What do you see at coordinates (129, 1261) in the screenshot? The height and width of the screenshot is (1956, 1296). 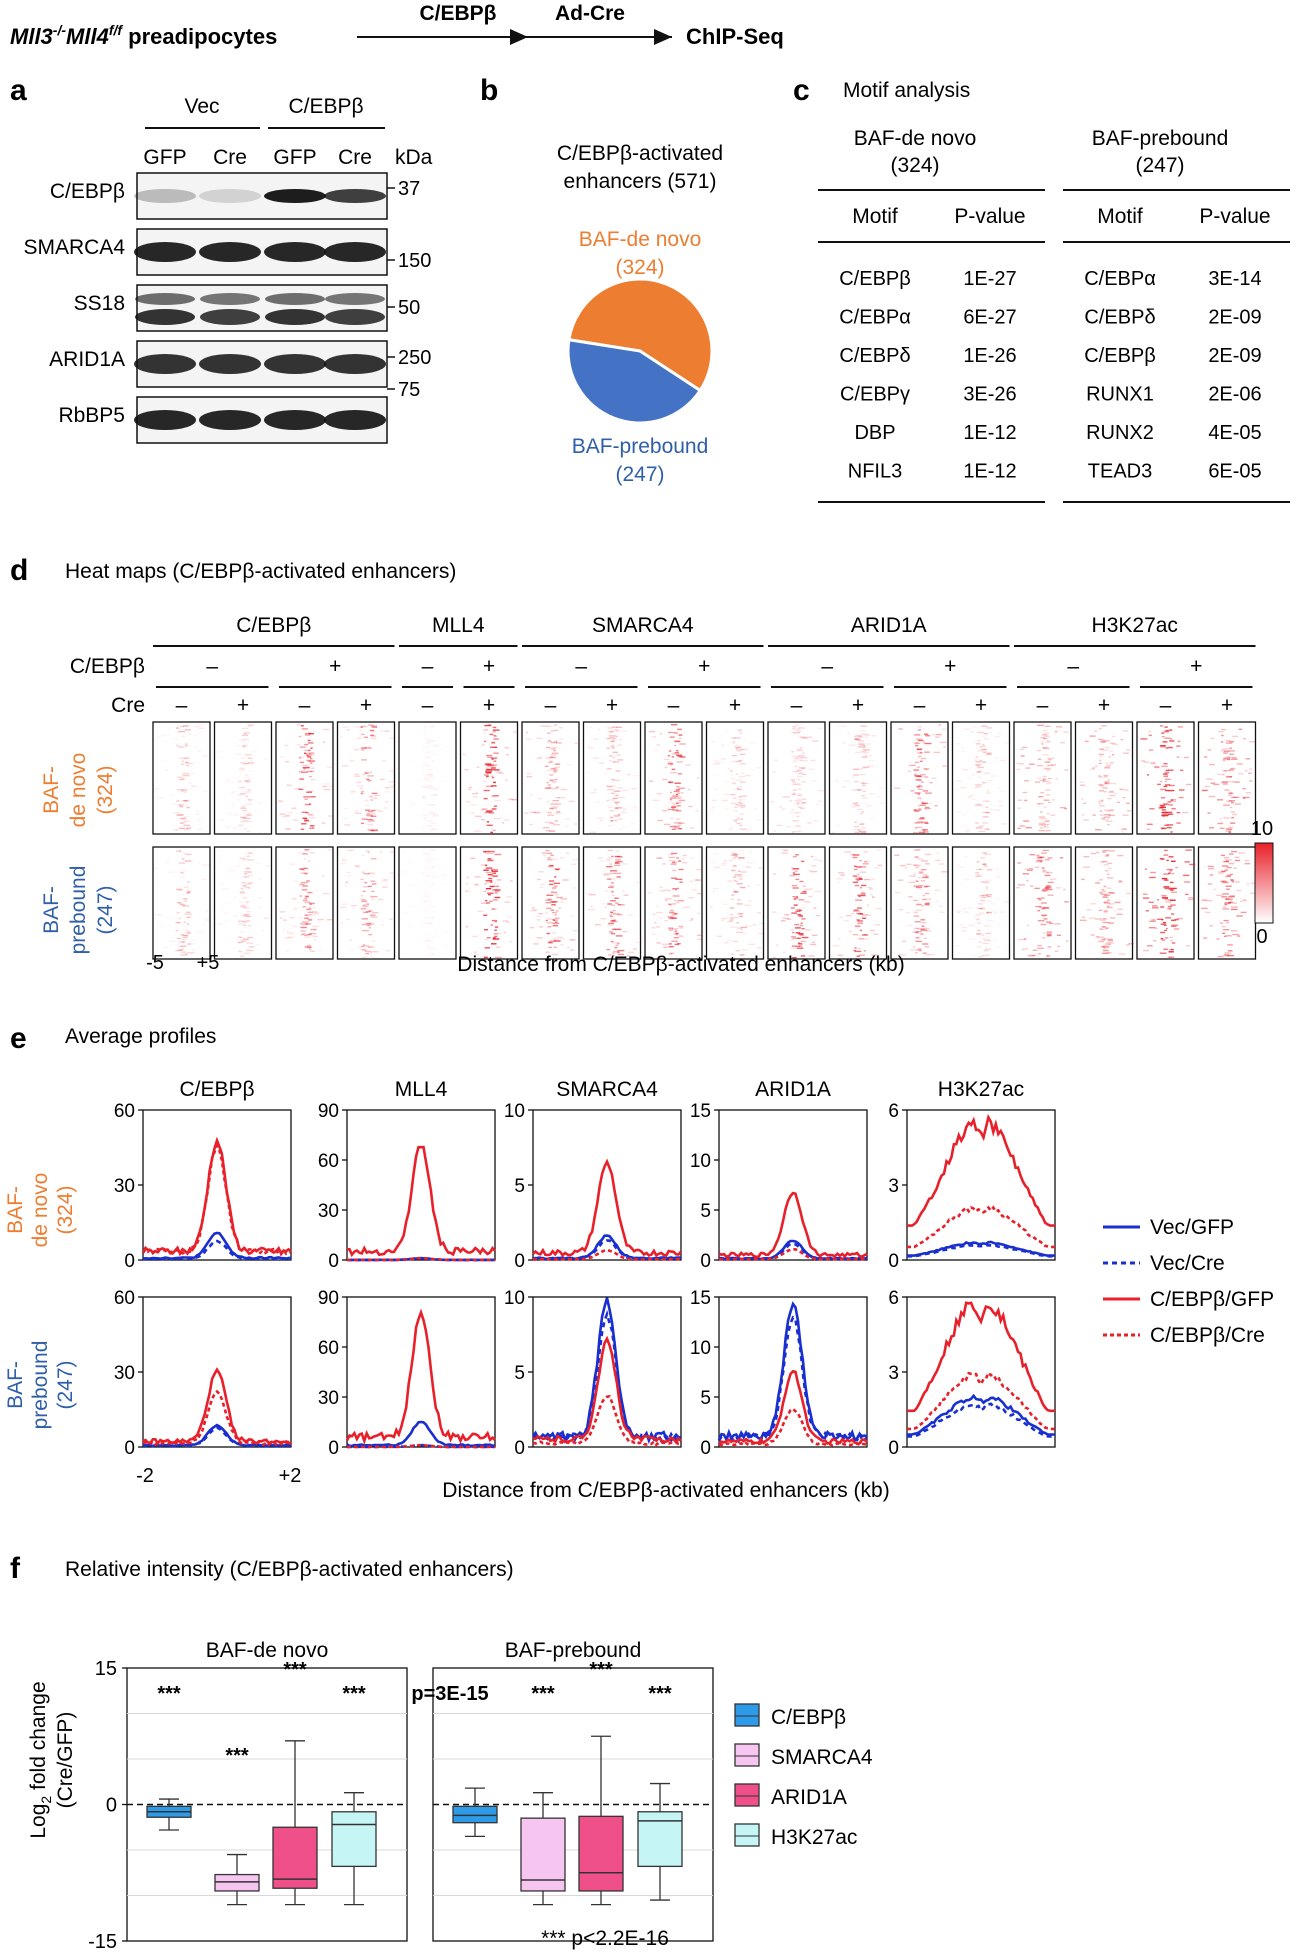 I see `profile-ytick-label: 0` at bounding box center [129, 1261].